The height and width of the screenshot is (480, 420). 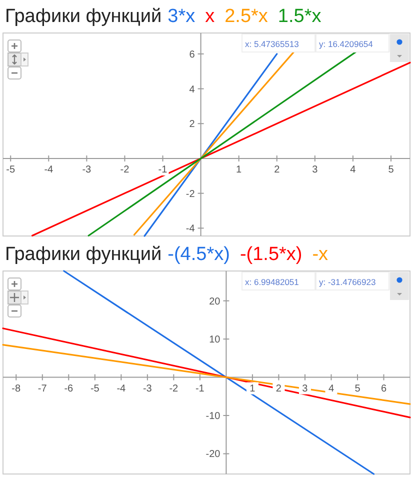 What do you see at coordinates (210, 16) in the screenshot?
I see `text: x` at bounding box center [210, 16].